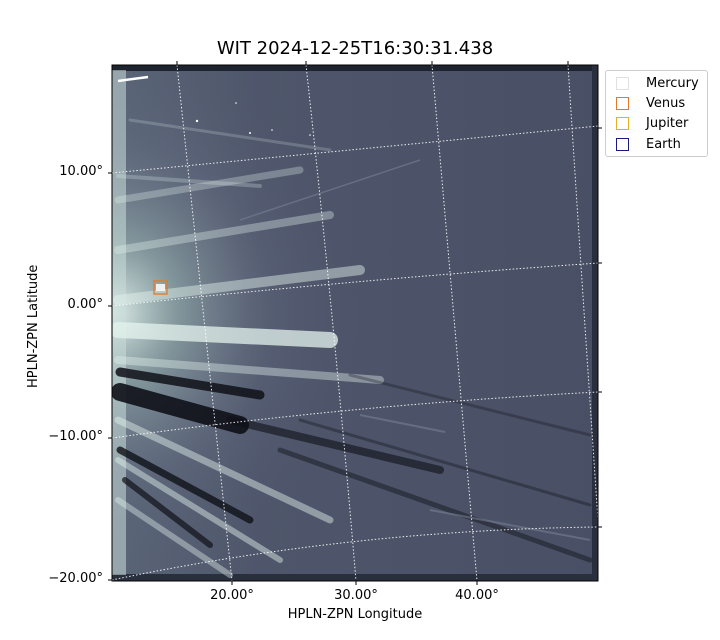  I want to click on y-tick-label: 10.00°, so click(81, 171).